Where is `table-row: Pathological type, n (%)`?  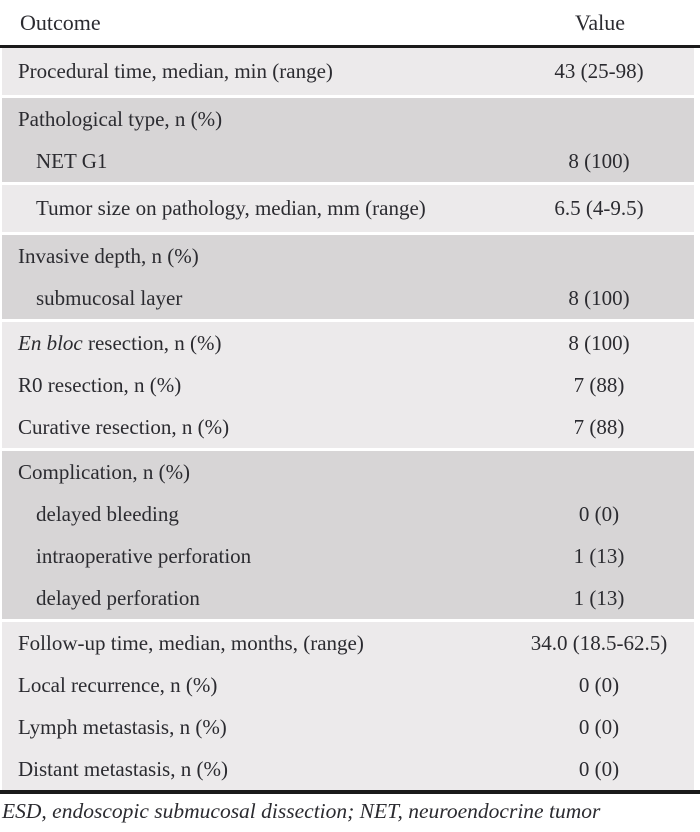
table-row: Pathological type, n (%) is located at coordinates (348, 119).